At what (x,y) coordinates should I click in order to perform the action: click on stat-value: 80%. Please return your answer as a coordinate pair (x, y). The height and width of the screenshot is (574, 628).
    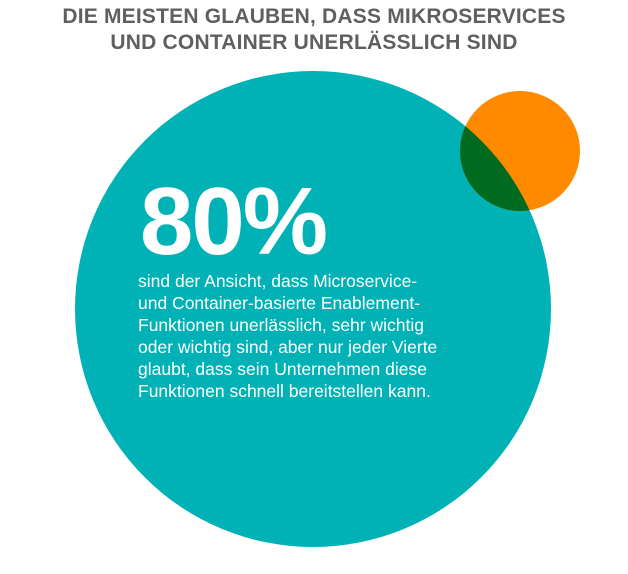
    Looking at the image, I should click on (234, 221).